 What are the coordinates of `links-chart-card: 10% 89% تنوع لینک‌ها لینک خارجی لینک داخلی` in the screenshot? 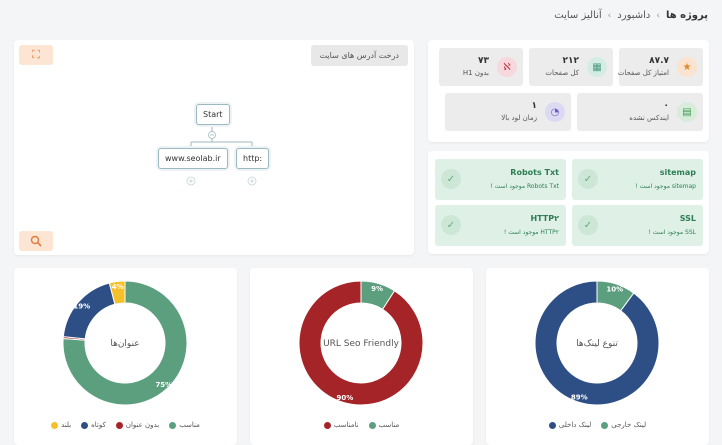 It's located at (597, 356).